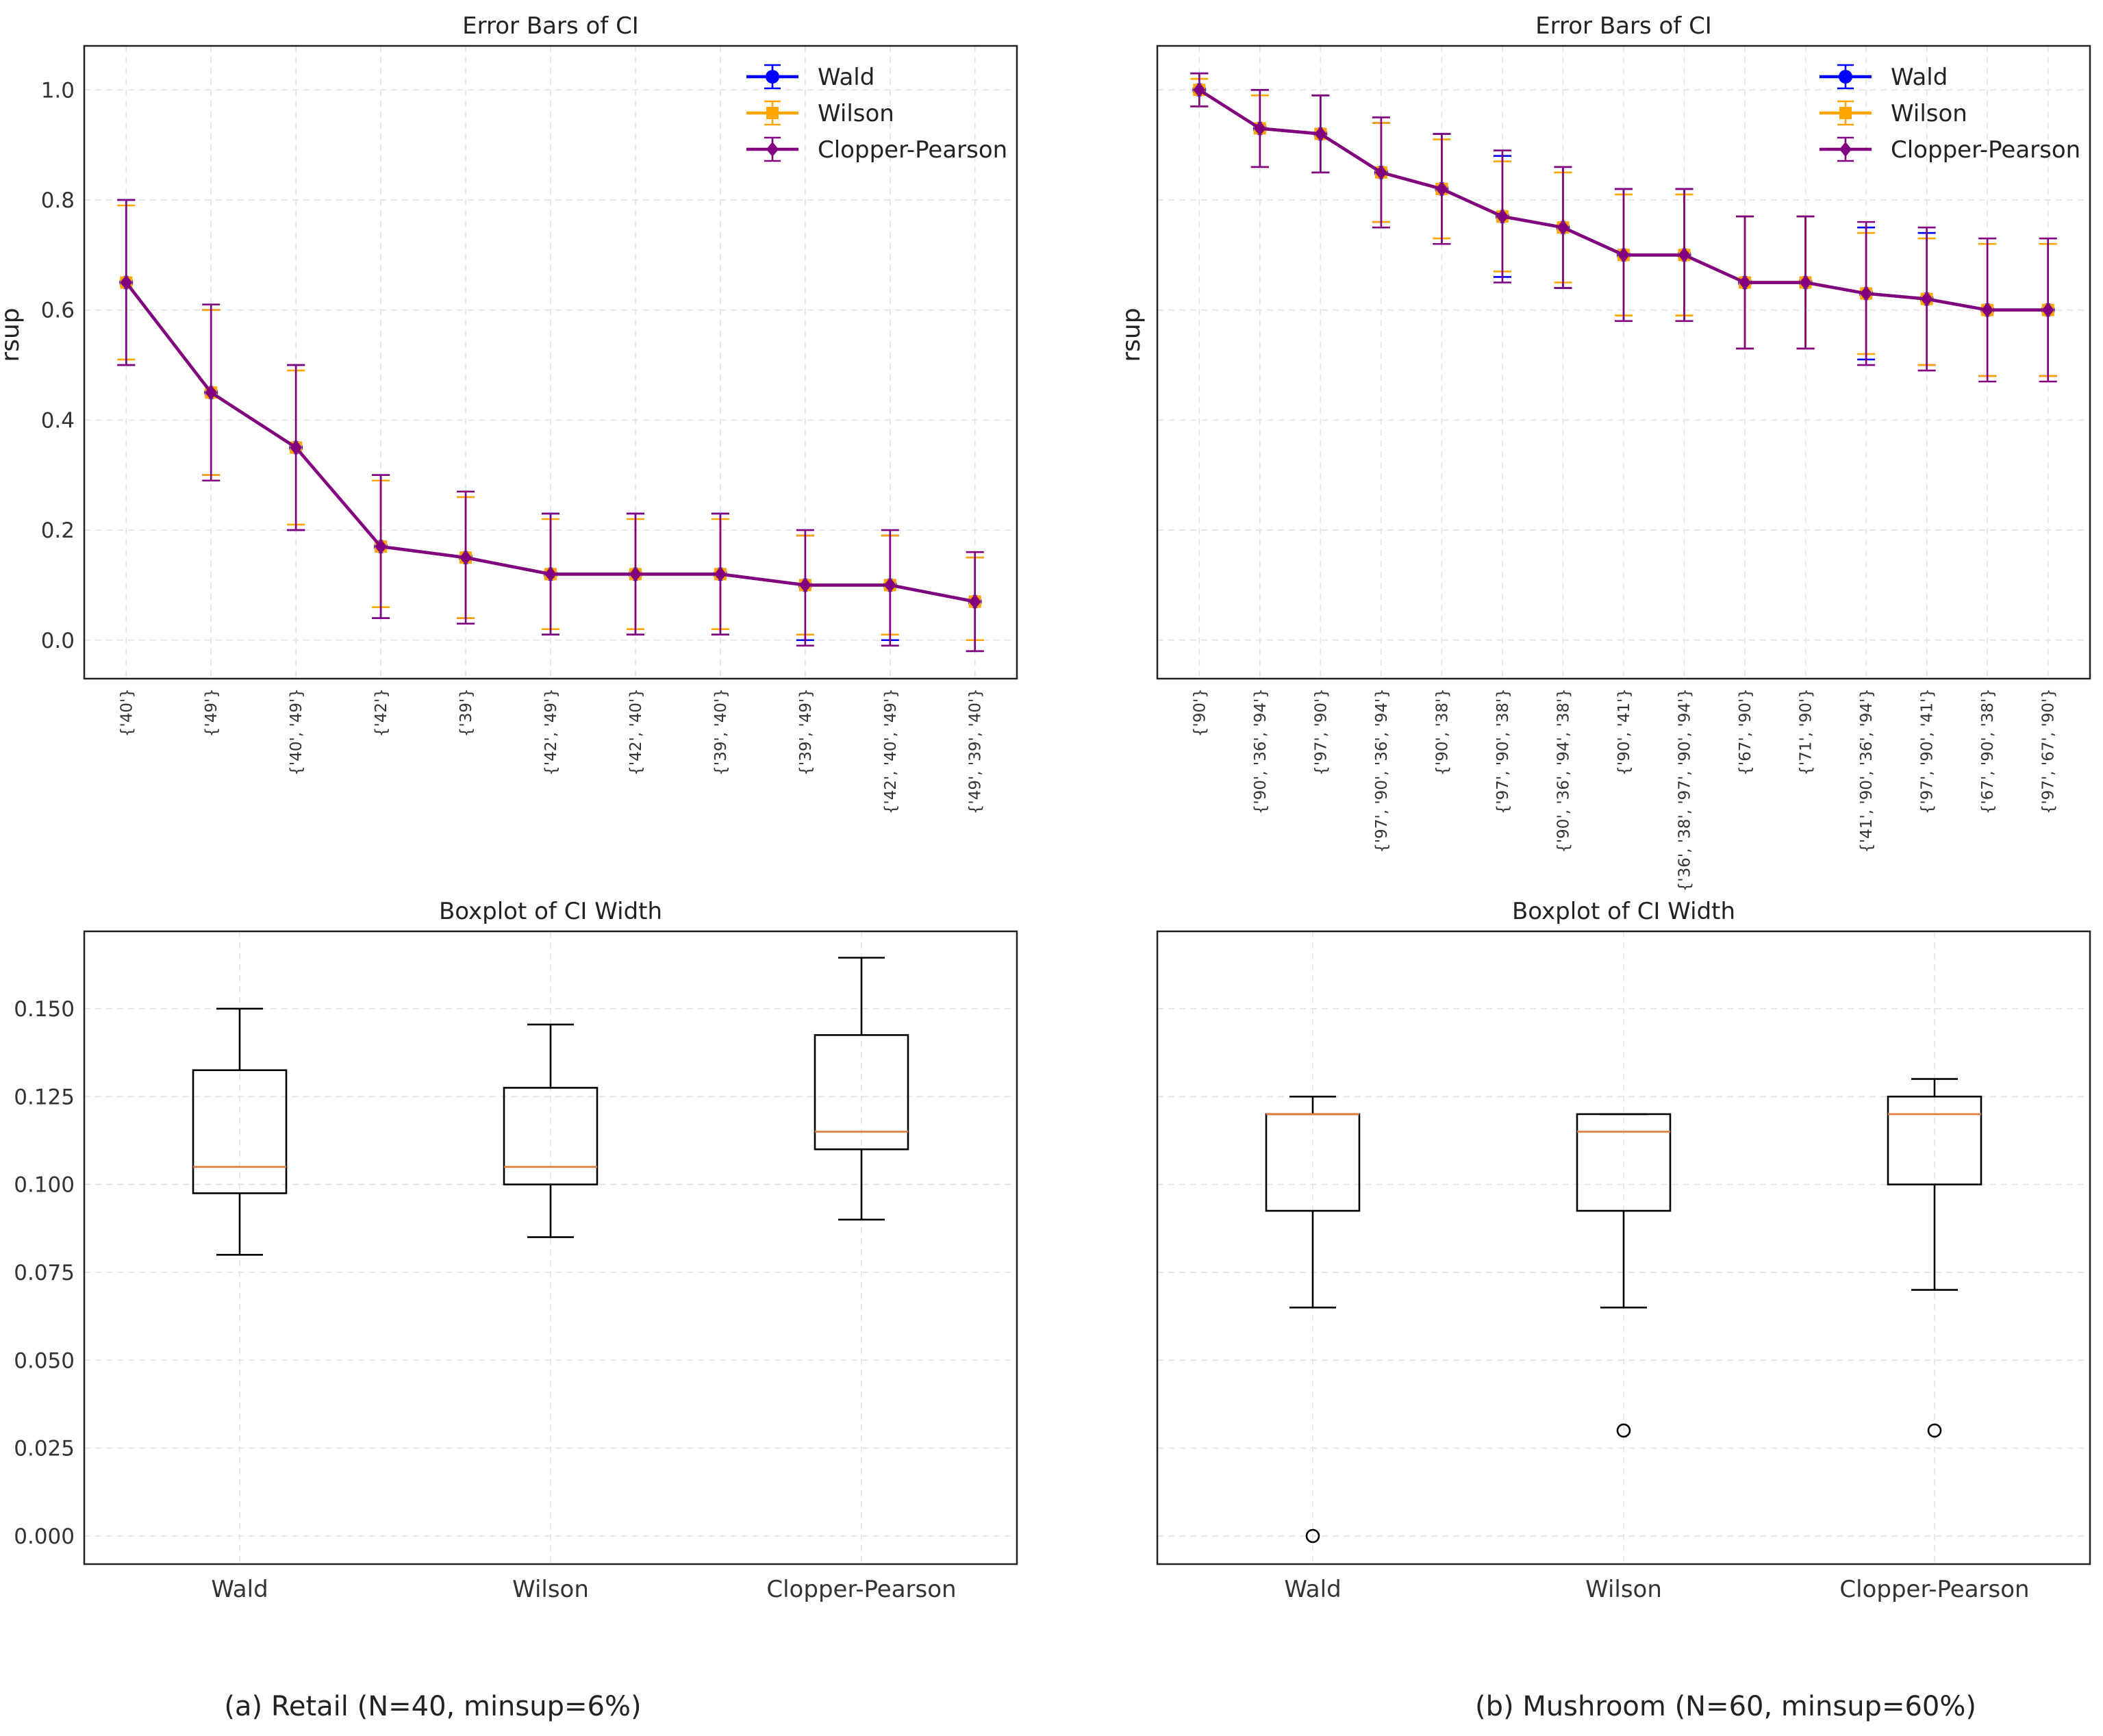 The height and width of the screenshot is (1736, 2103). I want to click on x-tick-label: {'71', '90'}, so click(1807, 732).